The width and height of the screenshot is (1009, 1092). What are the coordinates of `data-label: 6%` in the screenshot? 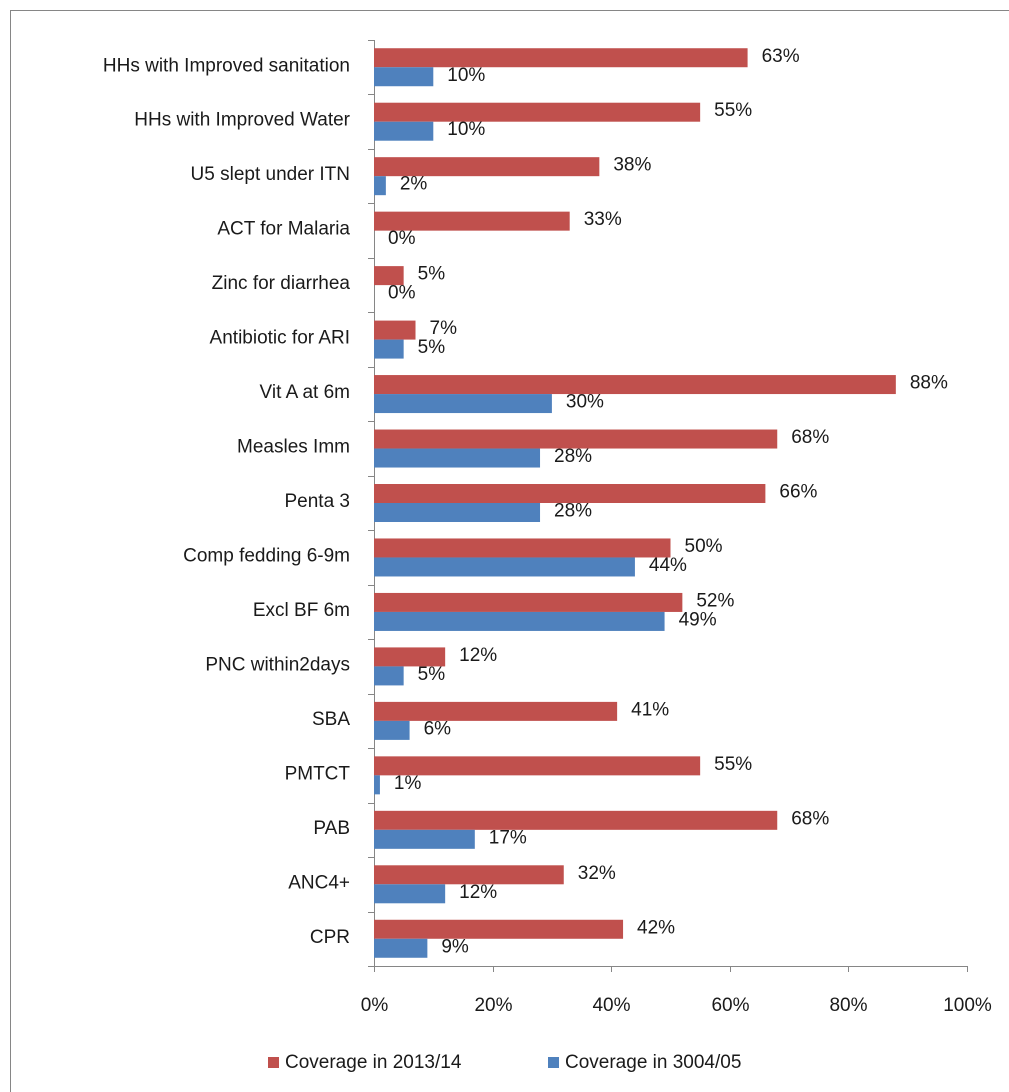 It's located at (438, 728).